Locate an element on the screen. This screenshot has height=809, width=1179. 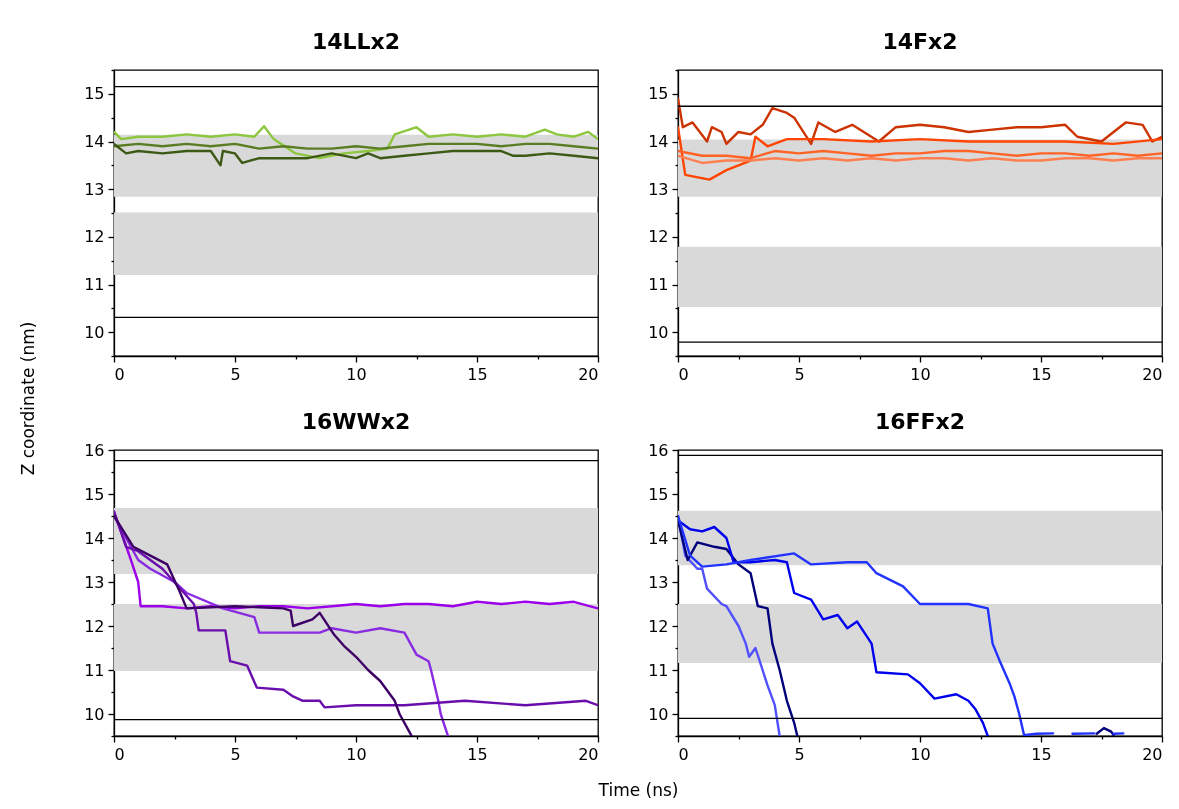
chart-title: 16FFx2 is located at coordinates (920, 421).